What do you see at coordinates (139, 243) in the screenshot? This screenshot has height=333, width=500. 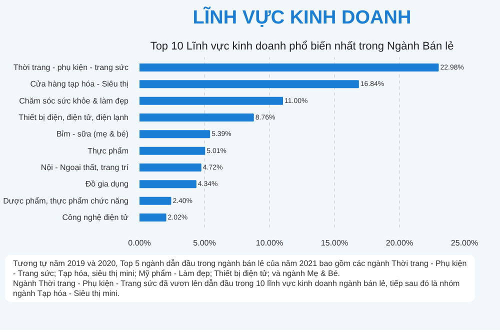 I see `x-tick-label: 0.00%` at bounding box center [139, 243].